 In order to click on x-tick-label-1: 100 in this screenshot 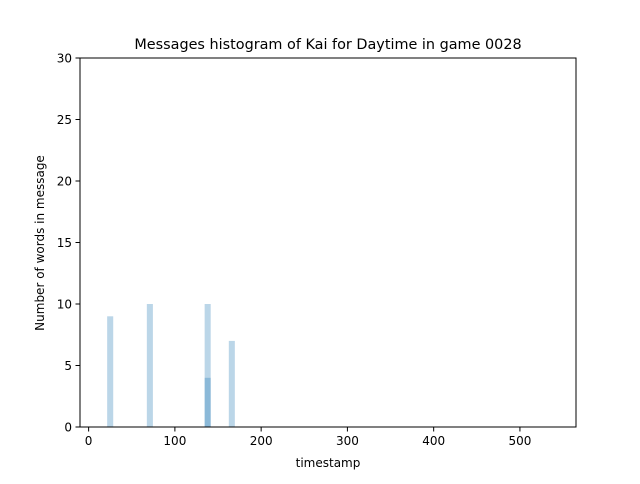, I will do `click(174, 441)`.